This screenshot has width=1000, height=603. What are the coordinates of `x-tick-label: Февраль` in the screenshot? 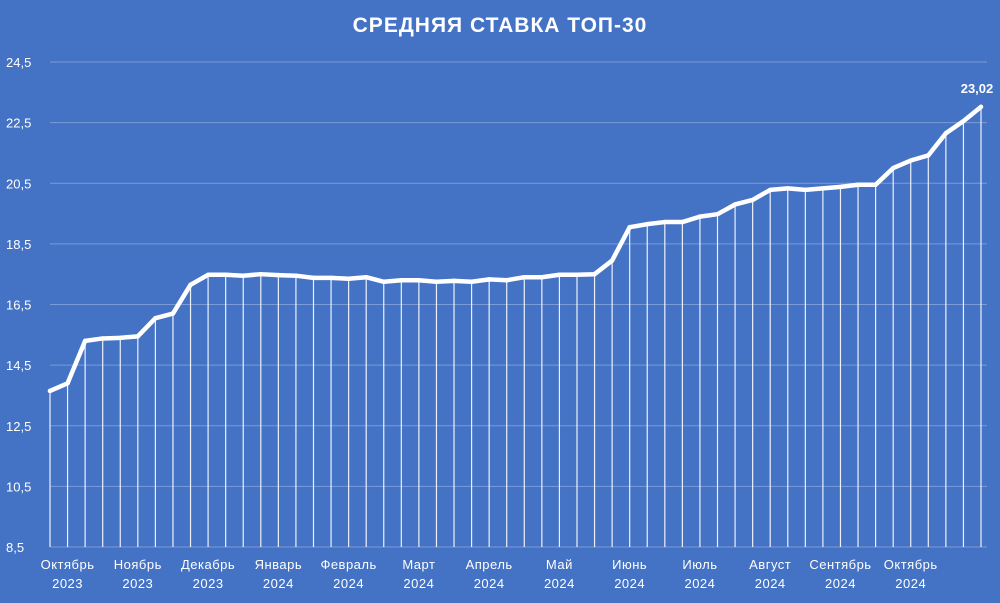 It's located at (348, 564).